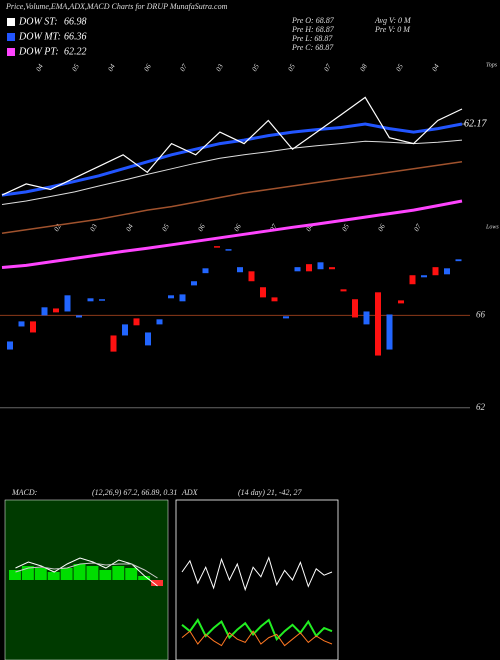 The height and width of the screenshot is (660, 500). I want to click on date-label: 08, so click(363, 67).